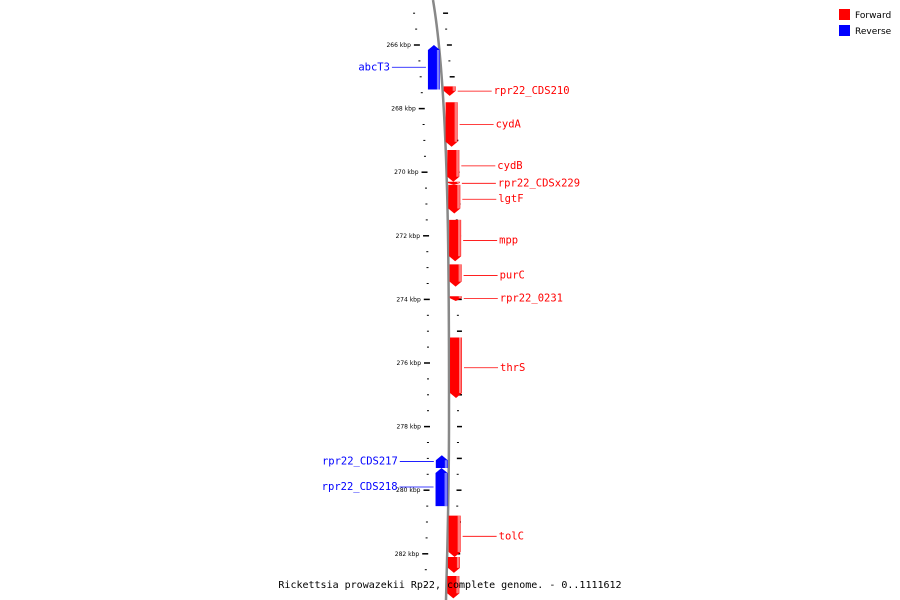 This screenshot has width=900, height=600. I want to click on legend-forward-swatch, so click(844, 14).